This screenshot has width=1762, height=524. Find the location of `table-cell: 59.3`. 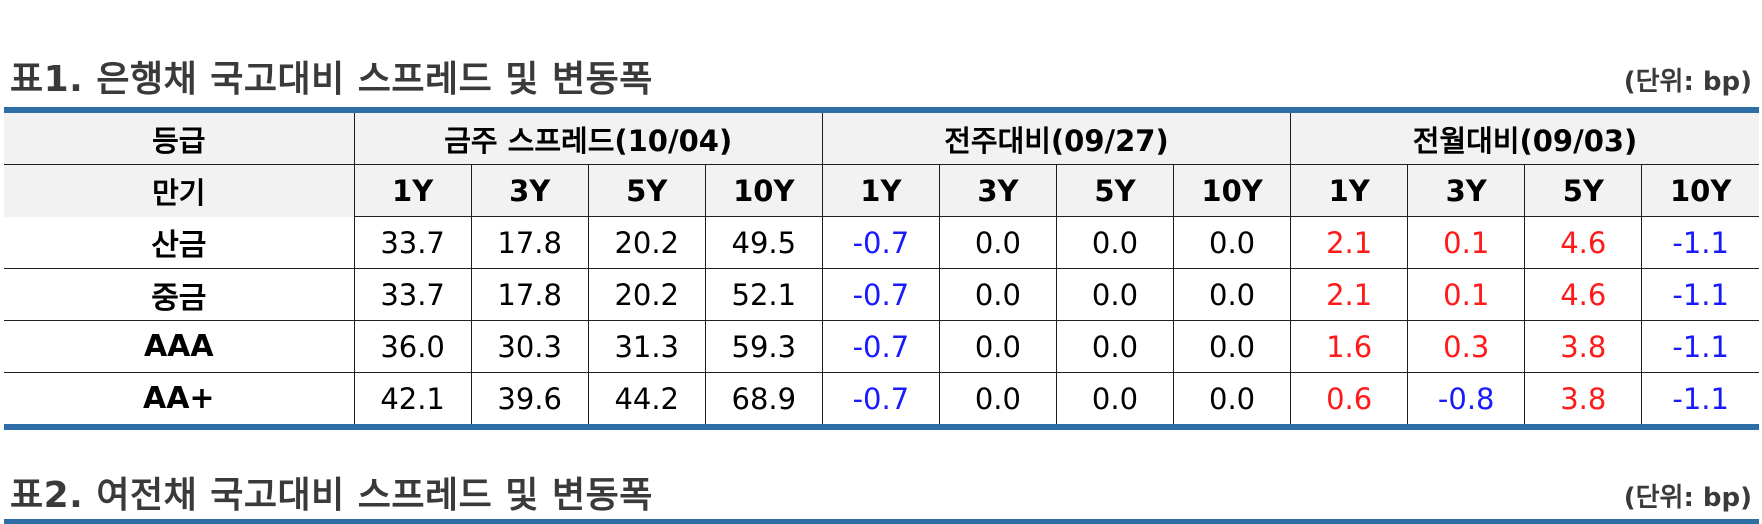

table-cell: 59.3 is located at coordinates (763, 346).